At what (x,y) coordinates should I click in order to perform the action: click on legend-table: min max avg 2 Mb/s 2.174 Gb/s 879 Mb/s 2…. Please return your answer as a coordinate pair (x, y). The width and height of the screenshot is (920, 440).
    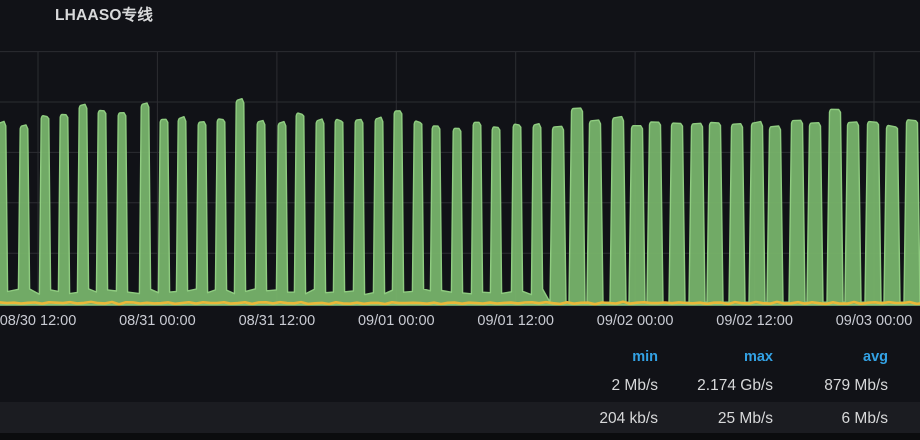
    Looking at the image, I should click on (715, 389).